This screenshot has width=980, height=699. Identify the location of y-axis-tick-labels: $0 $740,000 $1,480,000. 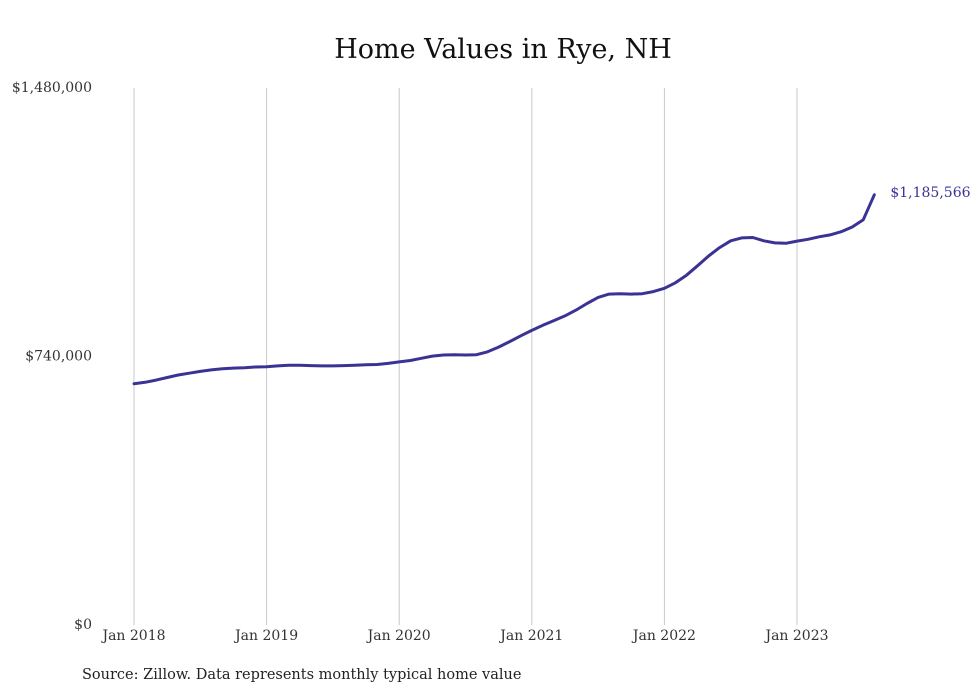
(52, 356).